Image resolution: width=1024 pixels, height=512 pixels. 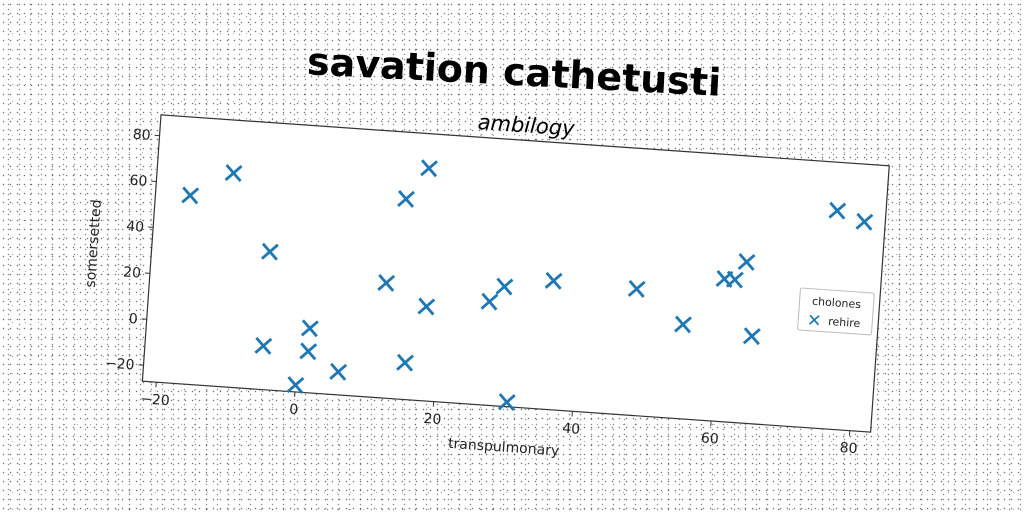 I want to click on legend-marker-x, so click(x=814, y=320).